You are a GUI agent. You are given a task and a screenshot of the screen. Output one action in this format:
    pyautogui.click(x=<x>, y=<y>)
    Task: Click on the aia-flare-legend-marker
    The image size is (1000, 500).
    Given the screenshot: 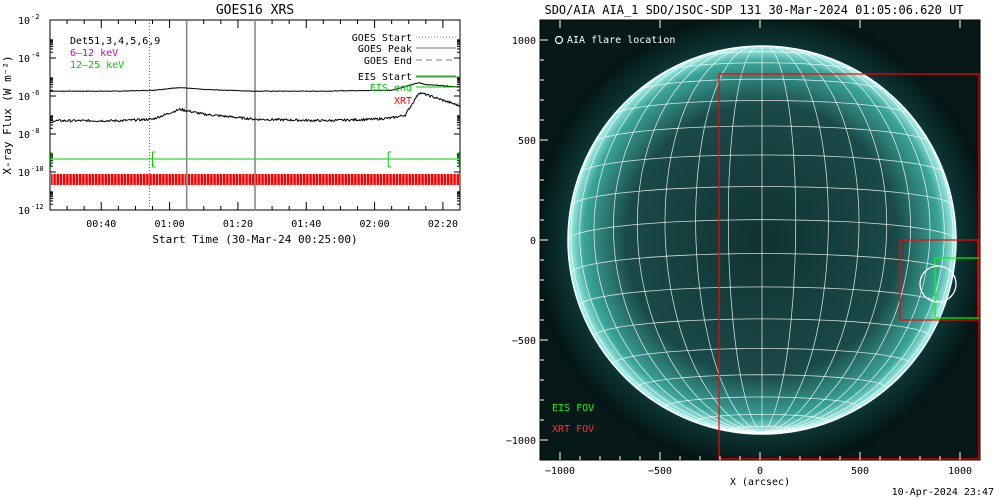 What is the action you would take?
    pyautogui.click(x=559, y=40)
    